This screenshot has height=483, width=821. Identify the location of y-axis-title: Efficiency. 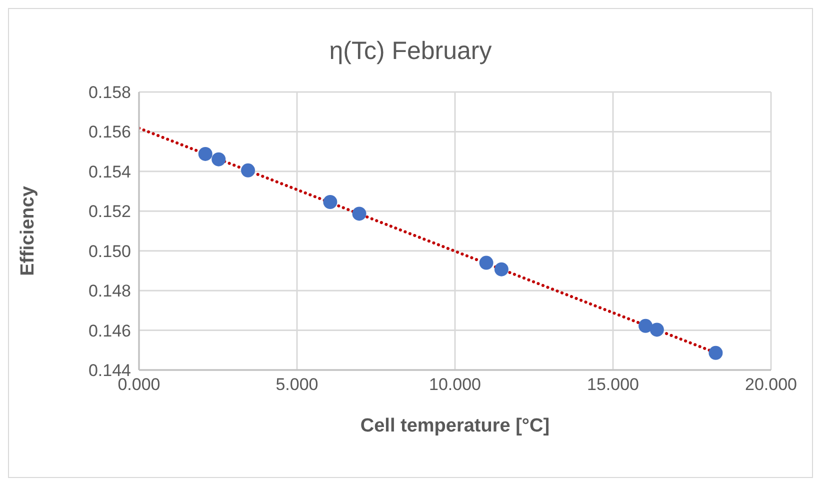
(28, 231).